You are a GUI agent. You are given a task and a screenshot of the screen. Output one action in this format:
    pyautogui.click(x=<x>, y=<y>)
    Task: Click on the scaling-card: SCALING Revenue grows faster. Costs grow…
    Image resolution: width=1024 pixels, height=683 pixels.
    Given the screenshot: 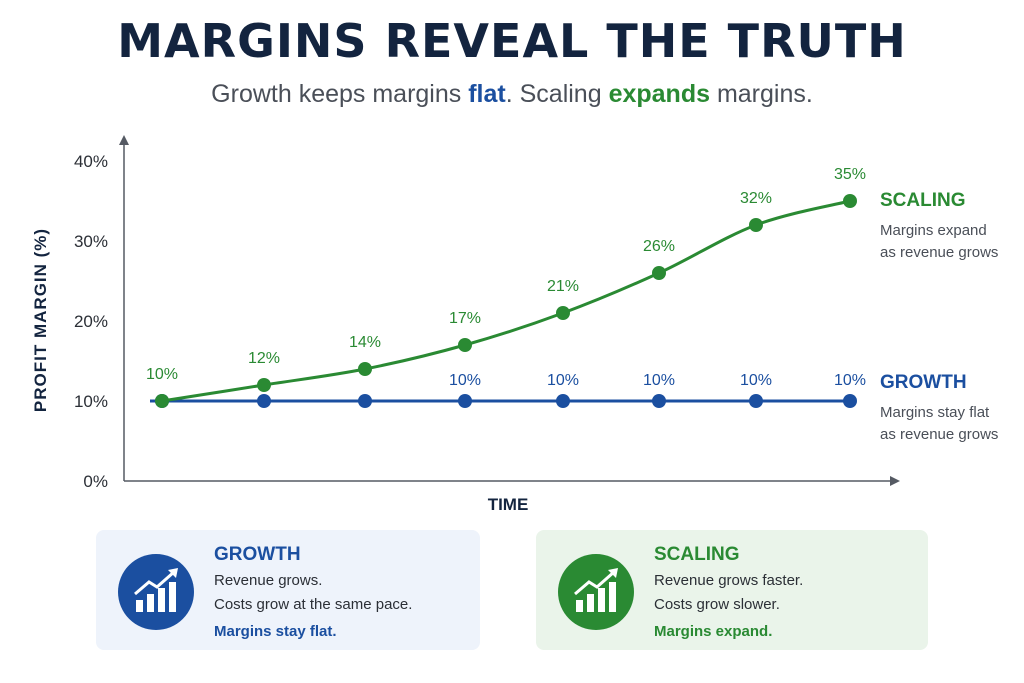 What is the action you would take?
    pyautogui.click(x=732, y=590)
    